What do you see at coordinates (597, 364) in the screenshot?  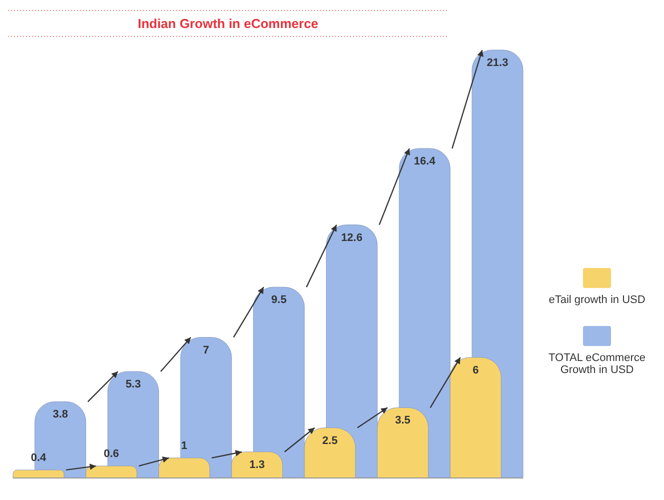 I see `legend-label: TOTAL eCommerce Growth in USD` at bounding box center [597, 364].